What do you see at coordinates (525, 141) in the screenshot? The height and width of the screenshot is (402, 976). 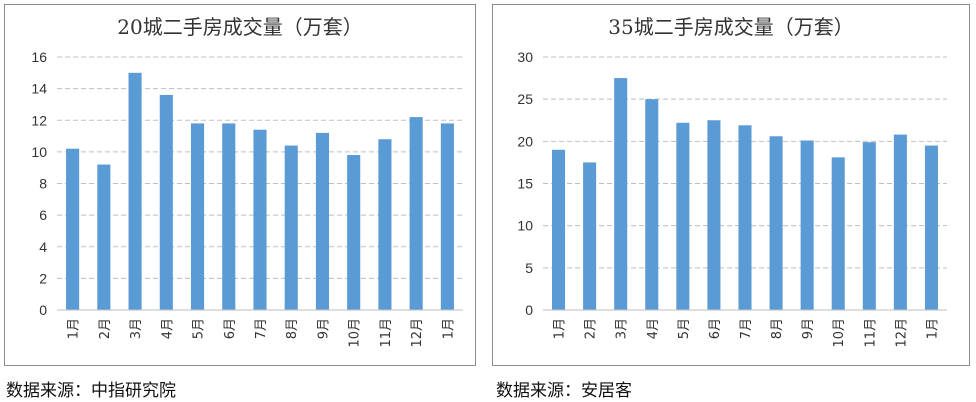 I see `y-tick-label: 20` at bounding box center [525, 141].